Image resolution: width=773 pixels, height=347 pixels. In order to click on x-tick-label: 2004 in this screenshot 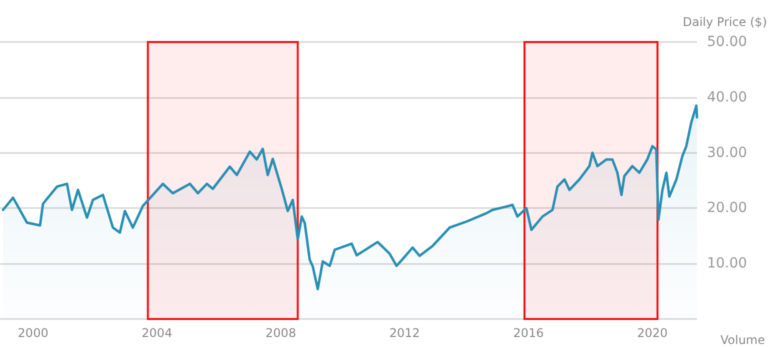, I will do `click(157, 333)`.